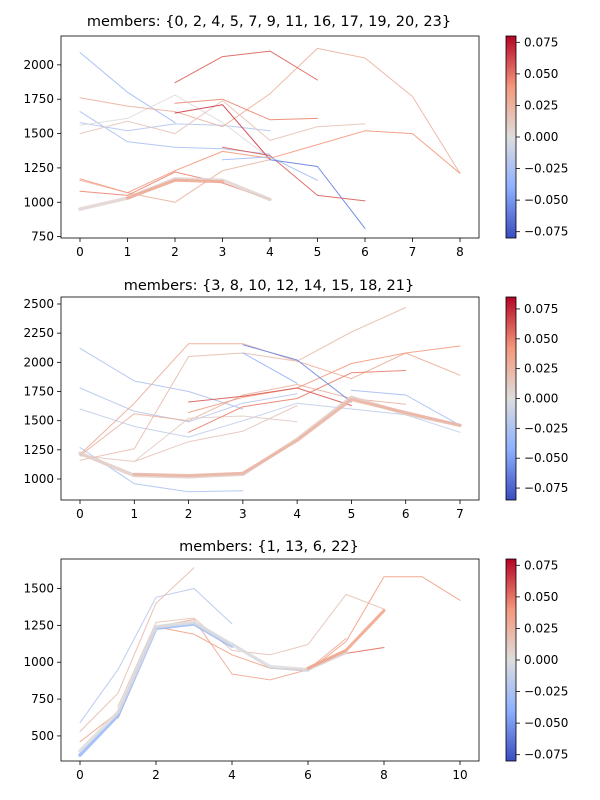 The width and height of the screenshot is (600, 800). I want to click on subplot-title: members: {3, 8, 10, 12, 14, 15, 18, 21}, so click(269, 286).